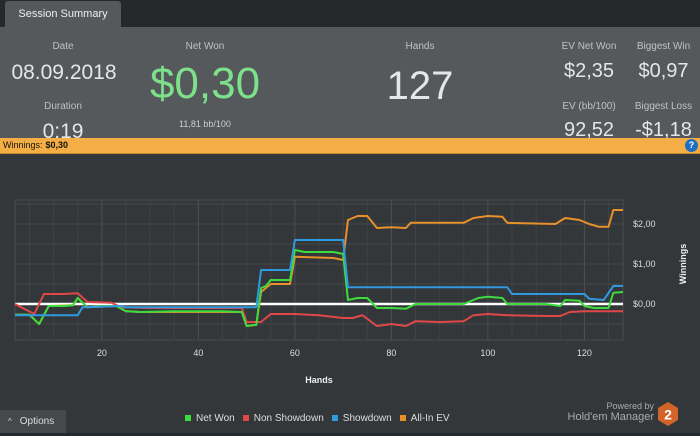 This screenshot has width=700, height=436. Describe the element at coordinates (350, 146) in the screenshot. I see `winnings-bar: Winnings: $0,30 ?` at that location.